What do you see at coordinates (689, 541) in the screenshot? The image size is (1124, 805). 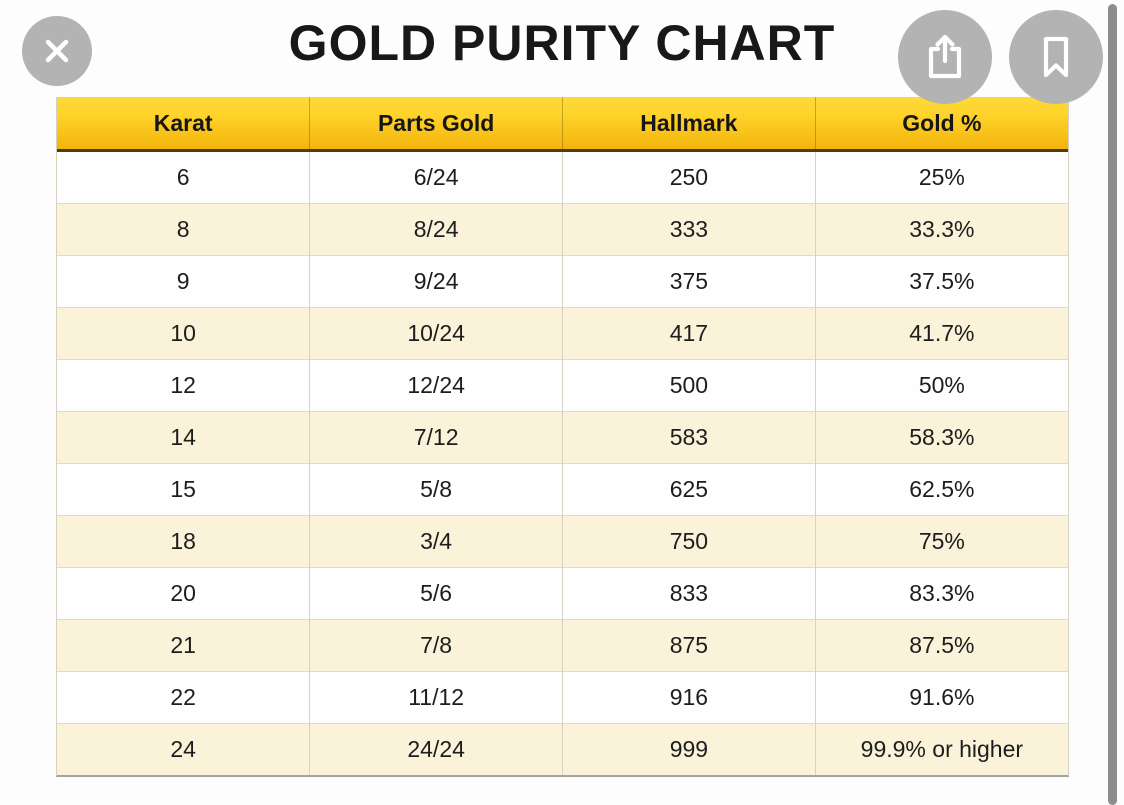 I see `cell-hallmark: 750` at bounding box center [689, 541].